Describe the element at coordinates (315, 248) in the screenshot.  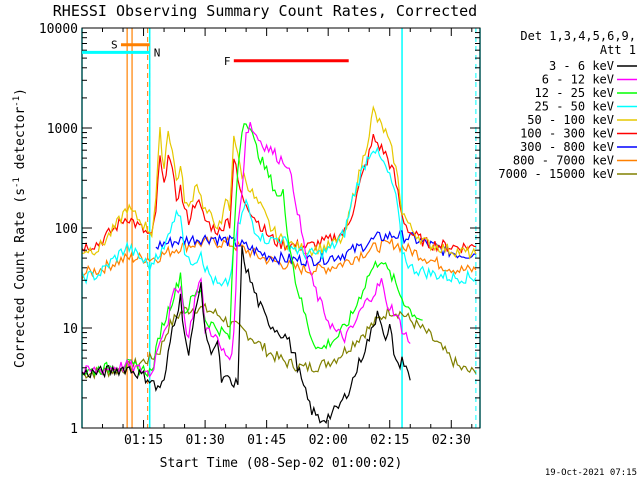
I see `series-line-300-800keV` at that location.